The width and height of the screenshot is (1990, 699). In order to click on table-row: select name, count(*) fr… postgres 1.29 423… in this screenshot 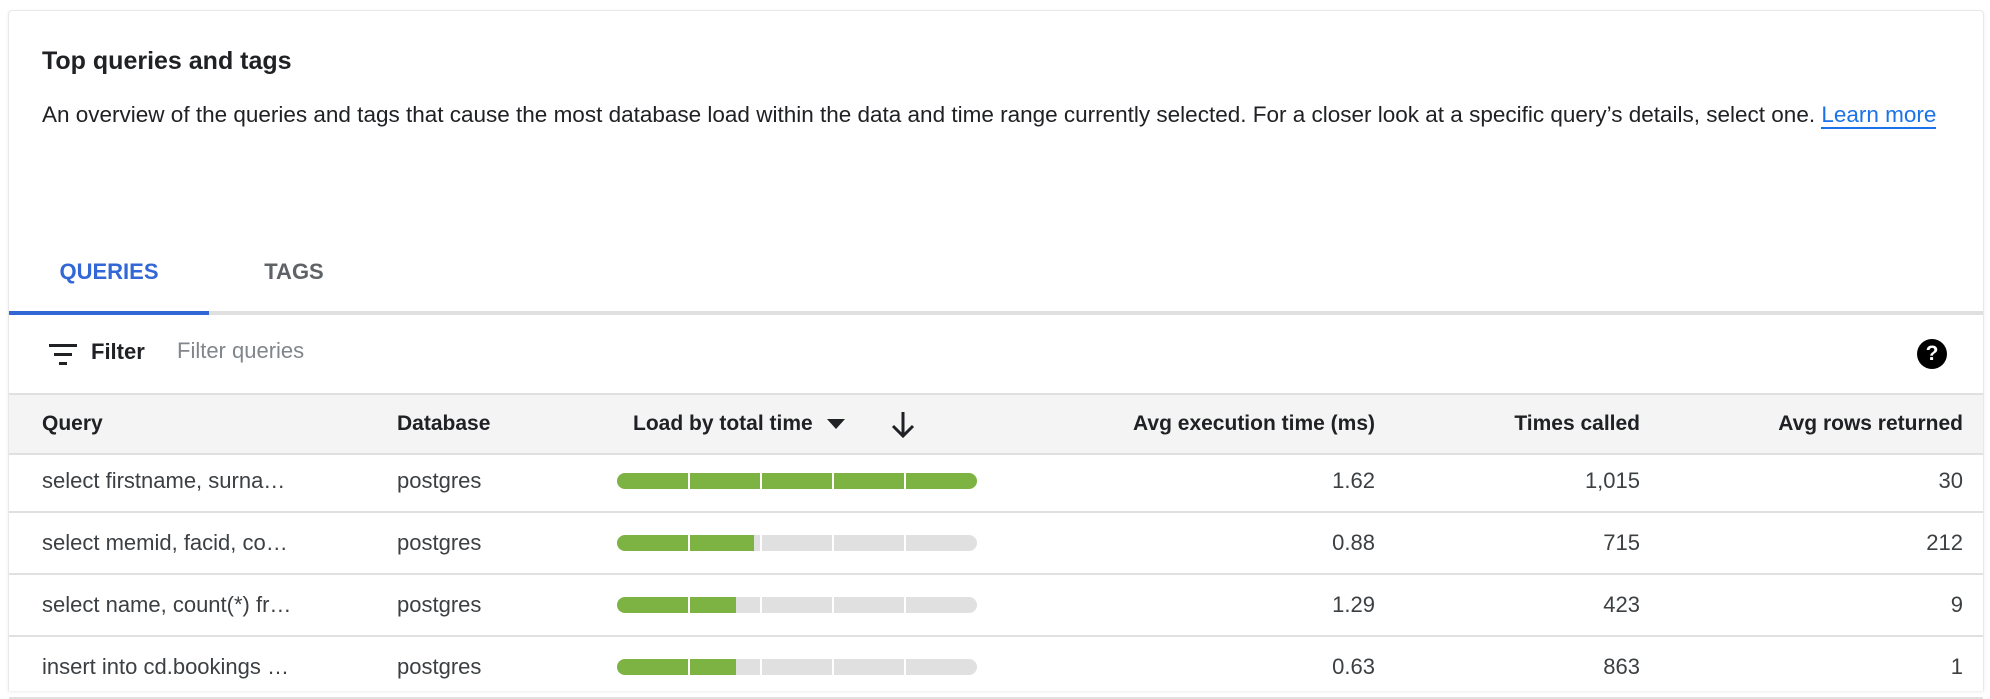, I will do `click(996, 606)`.